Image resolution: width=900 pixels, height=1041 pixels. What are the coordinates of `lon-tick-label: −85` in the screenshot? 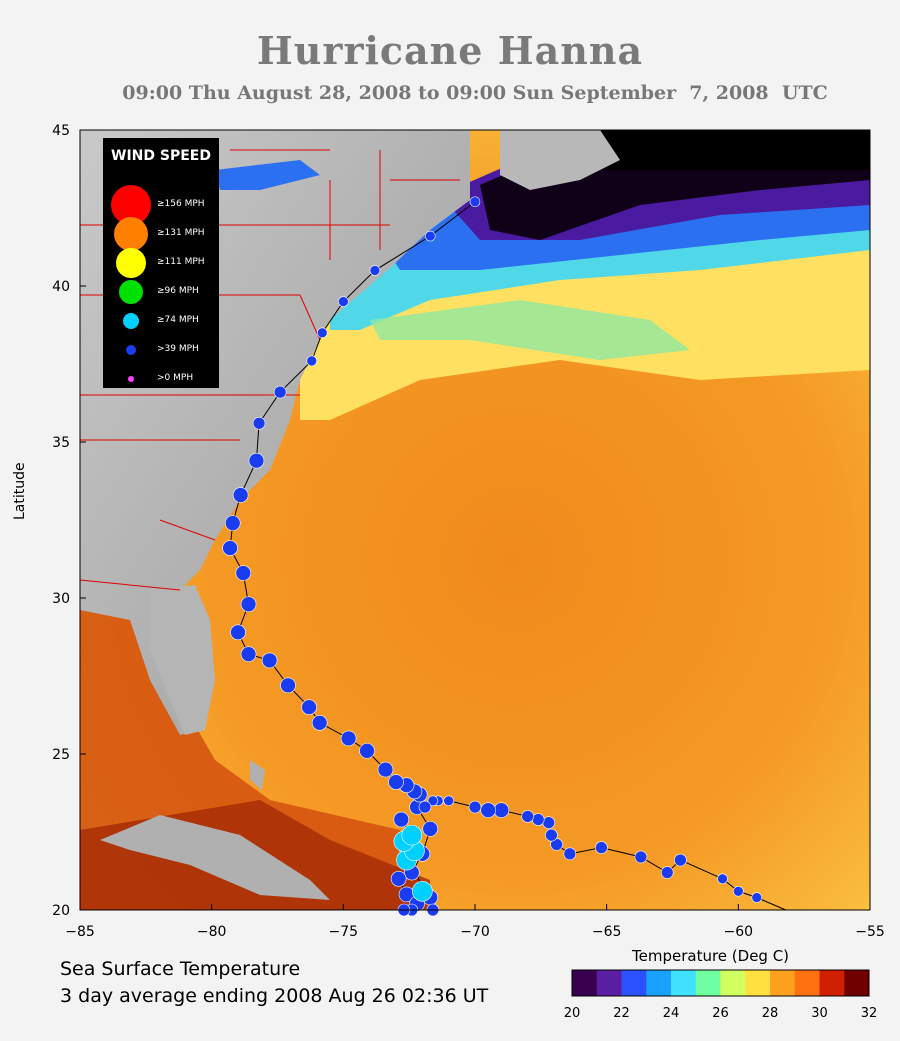 It's located at (80, 932).